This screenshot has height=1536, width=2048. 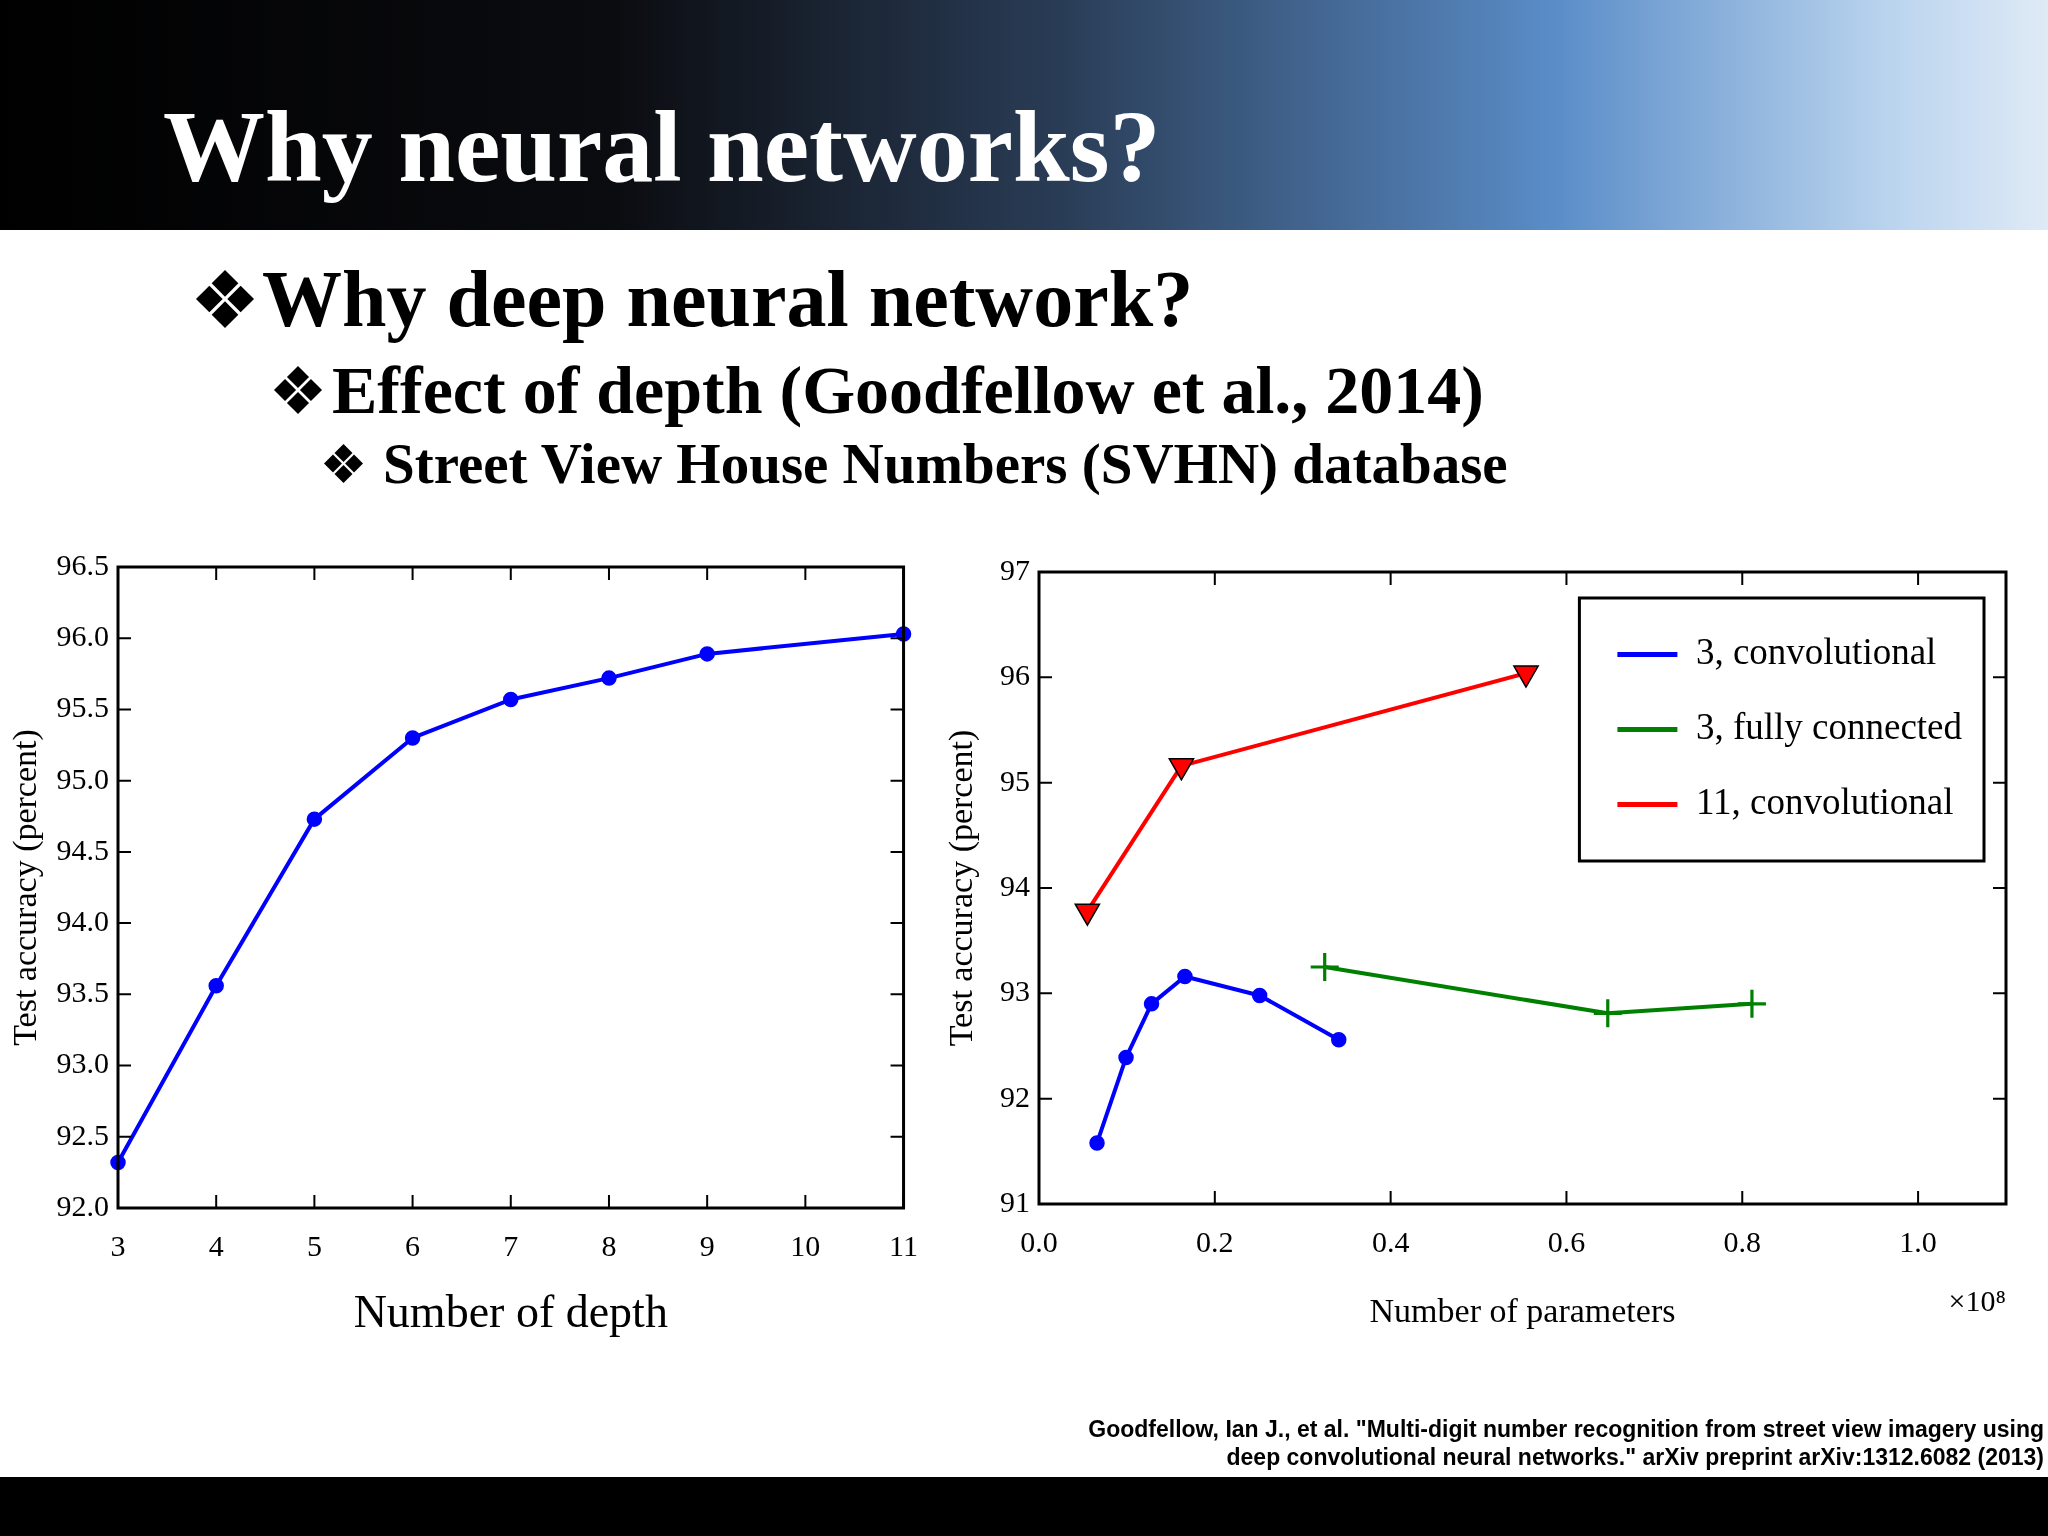 I want to click on y-tick-label: 95, so click(x=1015, y=780).